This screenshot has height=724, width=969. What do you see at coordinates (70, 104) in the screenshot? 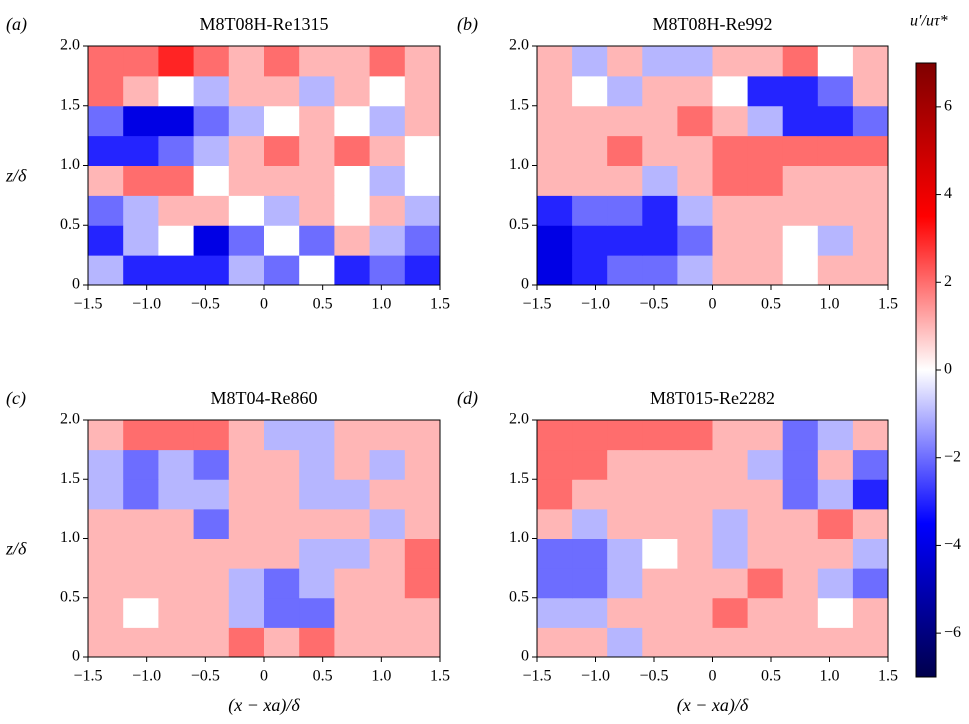
I see `y-tick-label: 1.5` at bounding box center [70, 104].